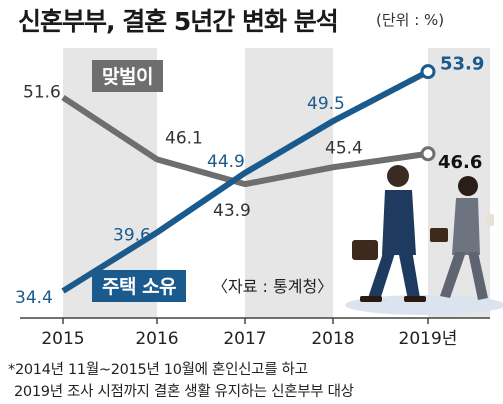 The width and height of the screenshot is (503, 404). Describe the element at coordinates (184, 392) in the screenshot. I see `footnote-line-2: 2019년 조사 시점까지 결혼 생활 유지하는 신혼부부 대상` at that location.